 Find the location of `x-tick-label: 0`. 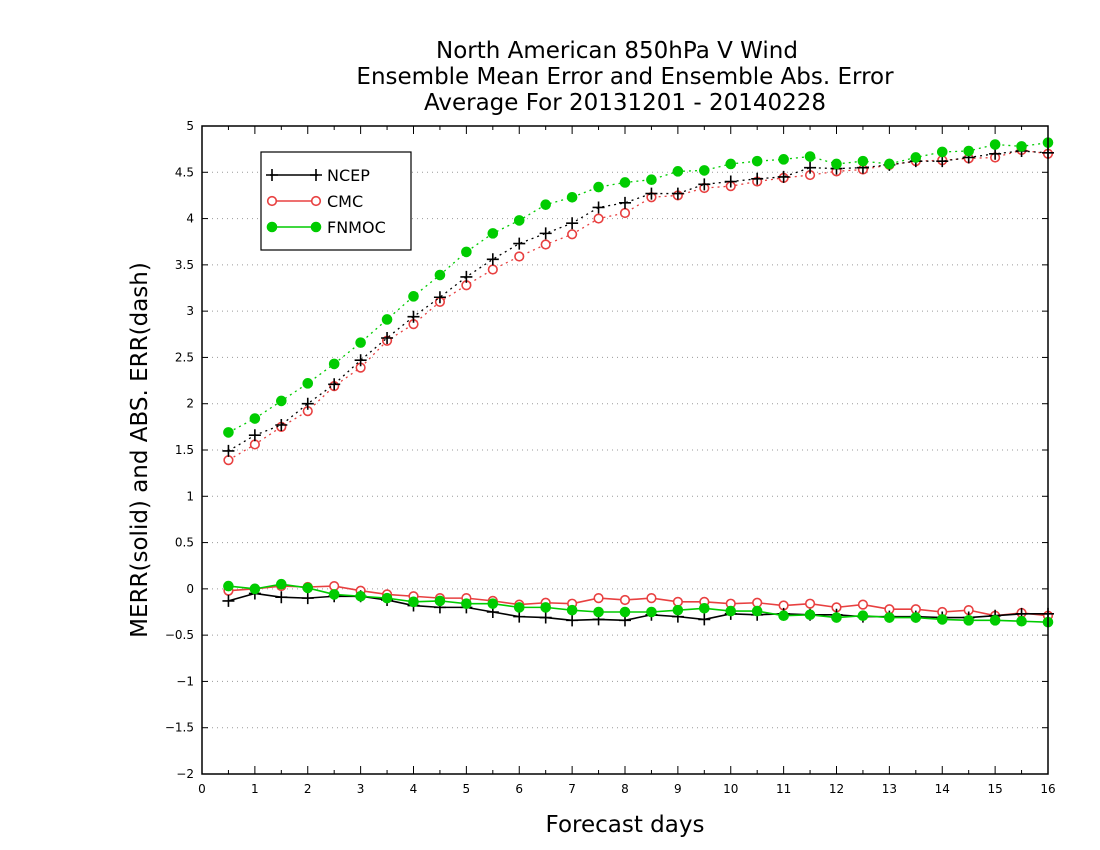

x-tick-label: 0 is located at coordinates (202, 789).